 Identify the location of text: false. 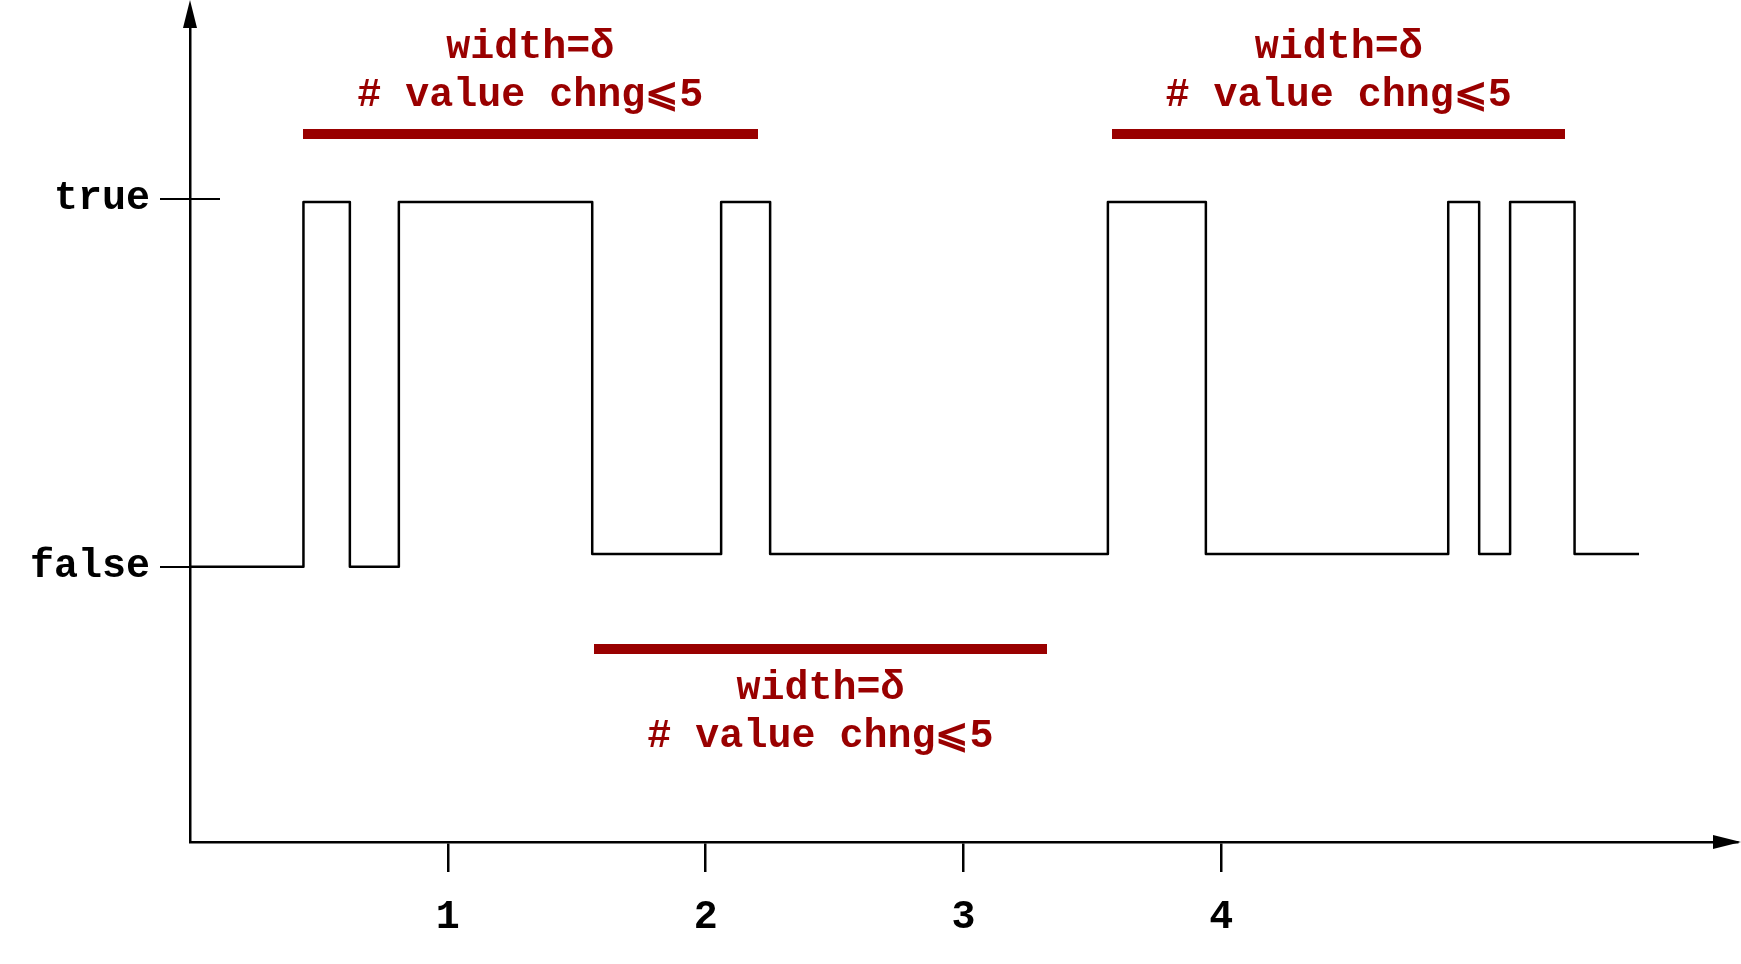
(89, 566).